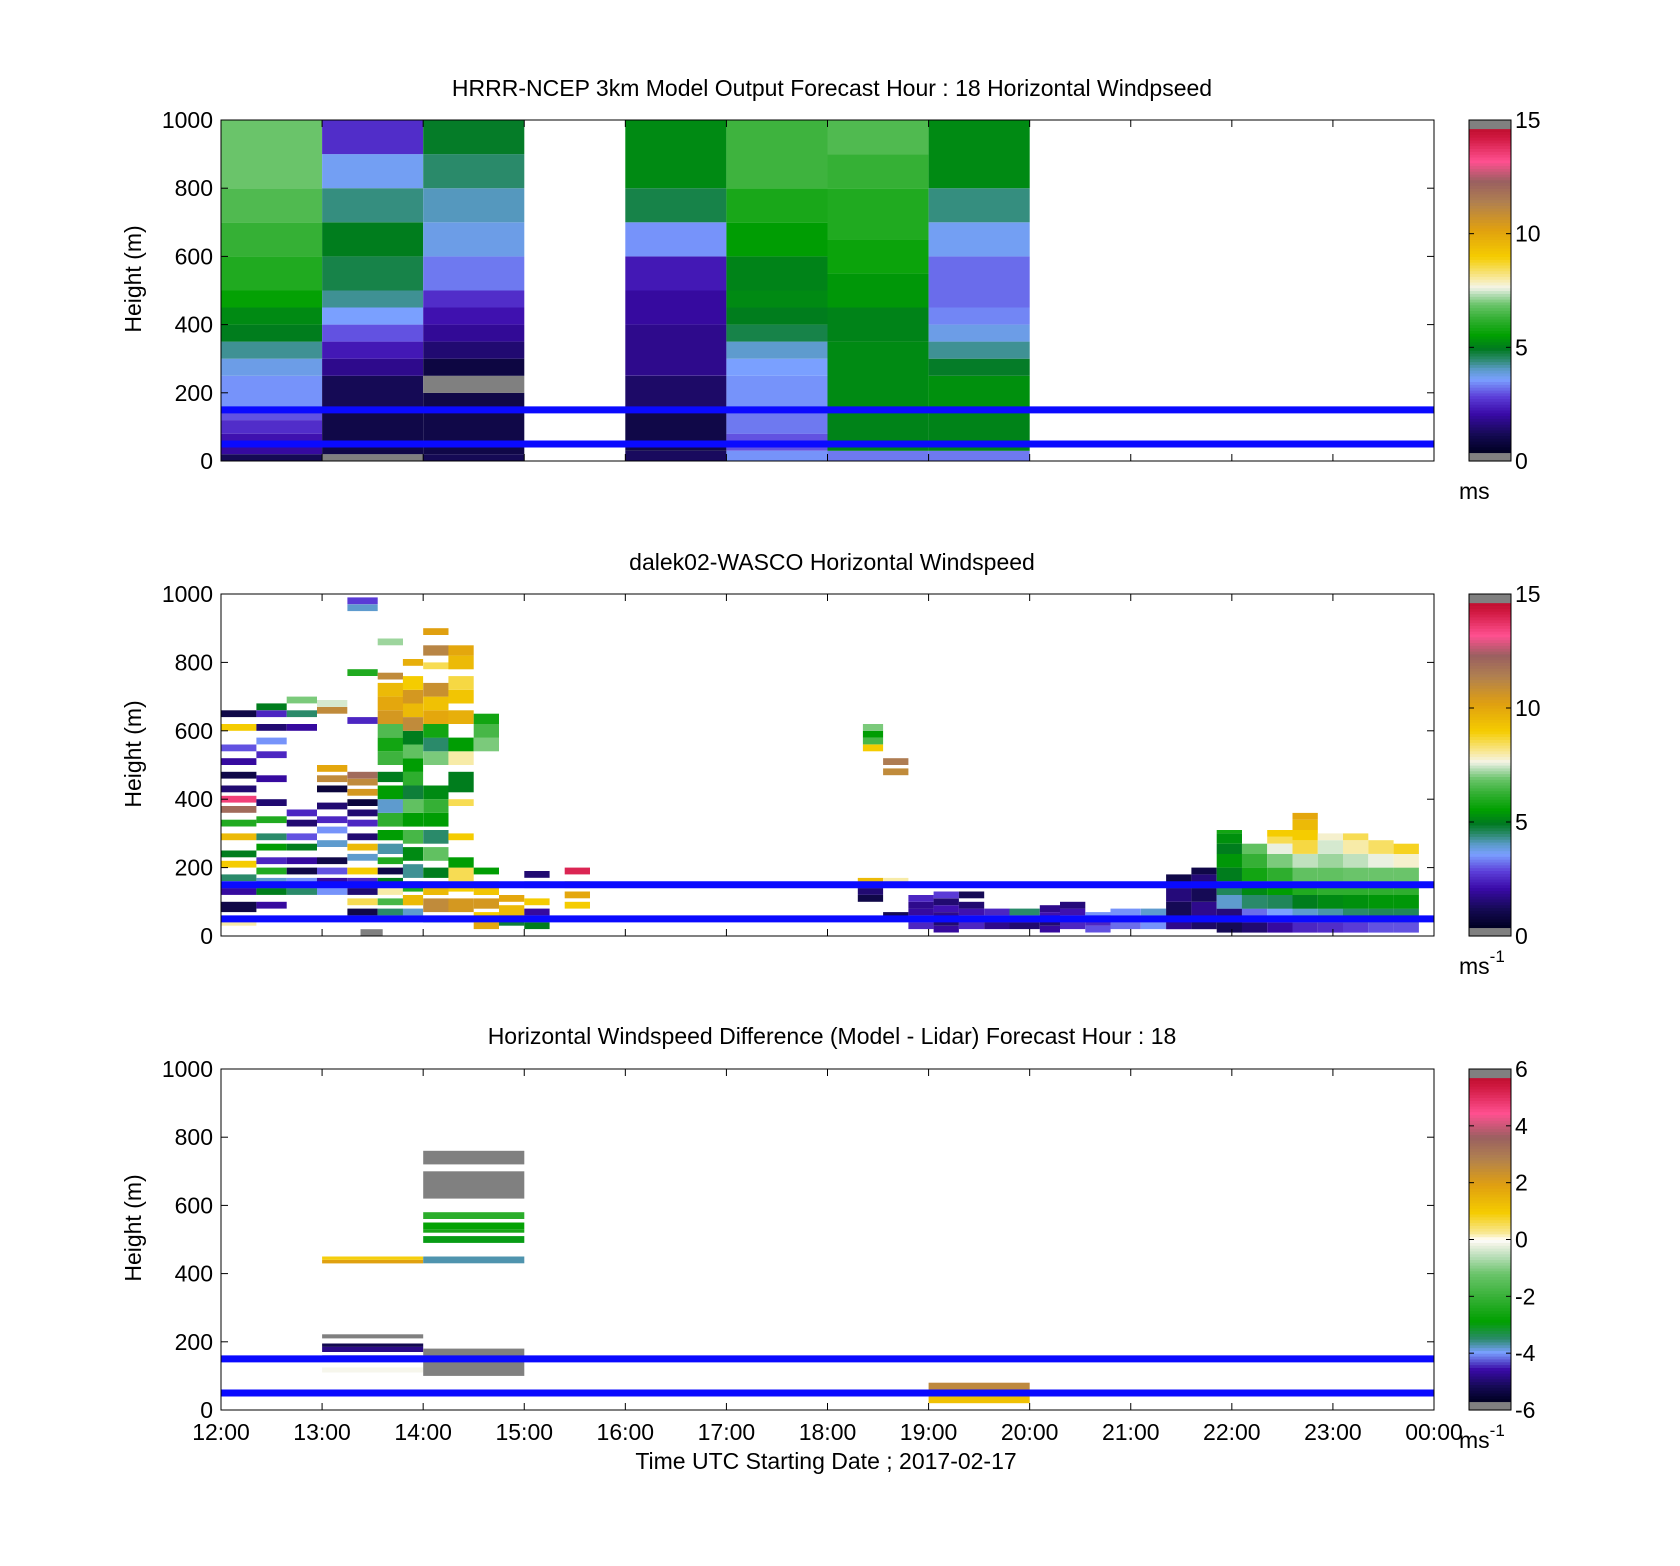  Describe the element at coordinates (1333, 1432) in the screenshot. I see `x-tick-label: 23:00` at that location.